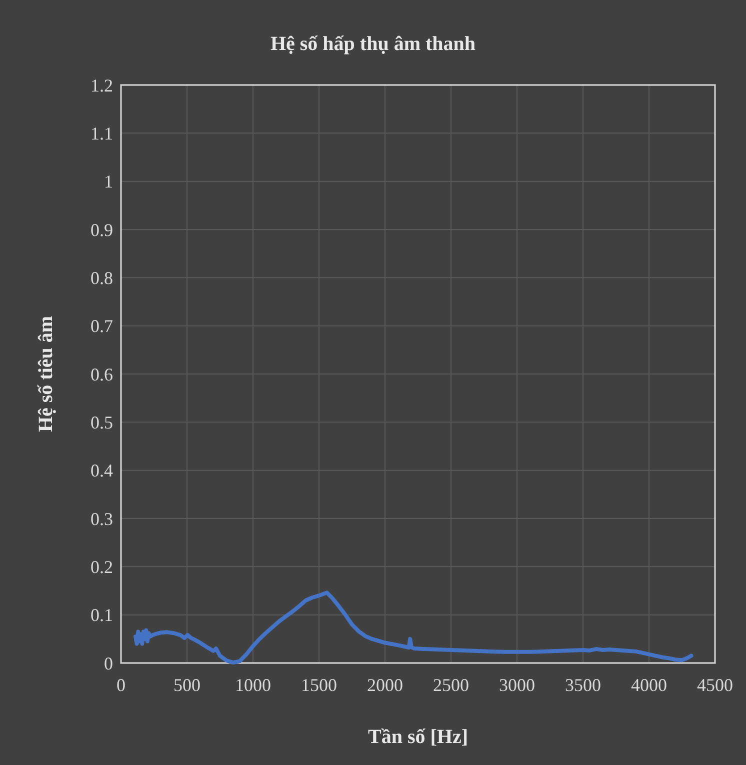 This screenshot has width=746, height=765. Describe the element at coordinates (101, 278) in the screenshot. I see `y-tick-label: 0.8` at that location.